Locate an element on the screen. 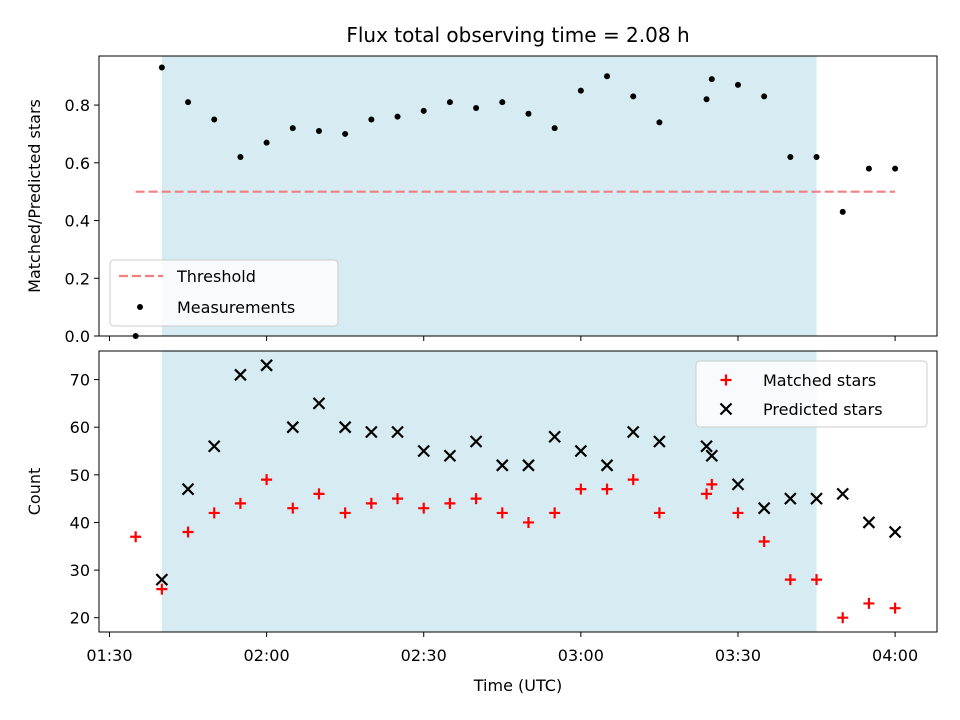 The height and width of the screenshot is (720, 960). x-tick-label: 04:00 is located at coordinates (895, 655).